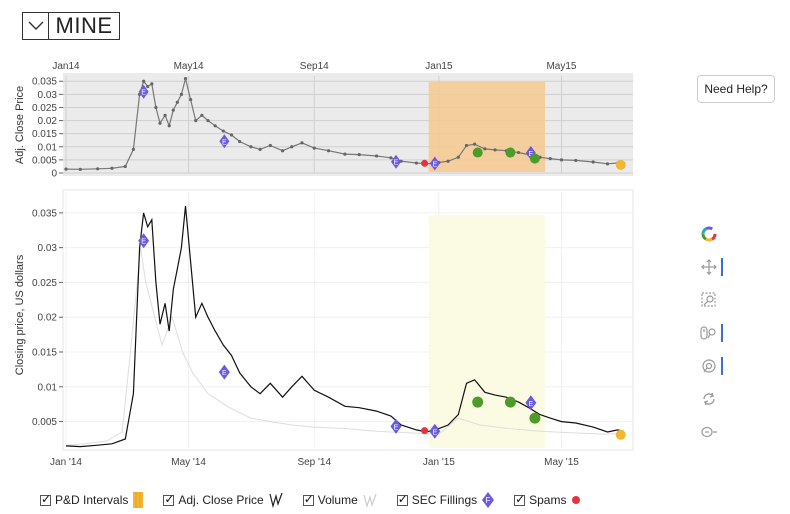 Image resolution: width=790 pixels, height=514 pixels. Describe the element at coordinates (308, 499) in the screenshot. I see `volume-checkbox` at that location.